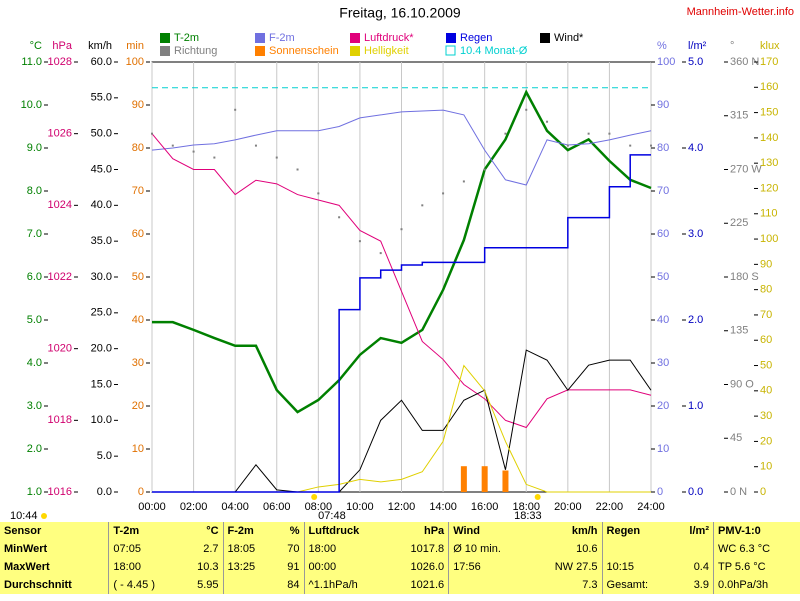 This screenshot has width=800, height=601. I want to click on y-tick-label: 35.0, so click(101, 241).